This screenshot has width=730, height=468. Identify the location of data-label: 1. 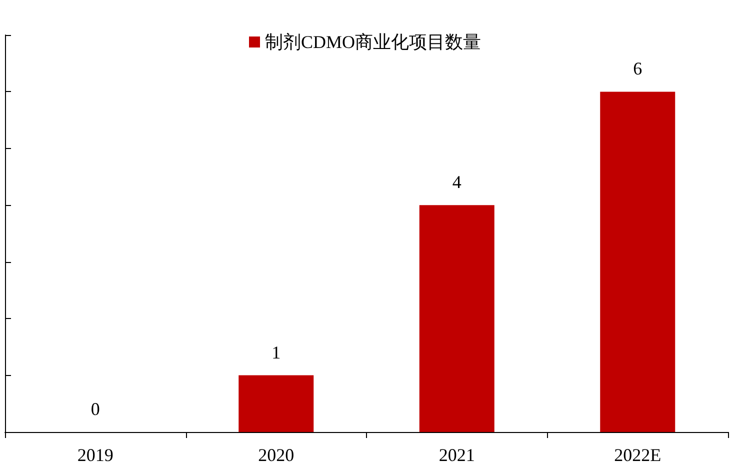
(276, 352).